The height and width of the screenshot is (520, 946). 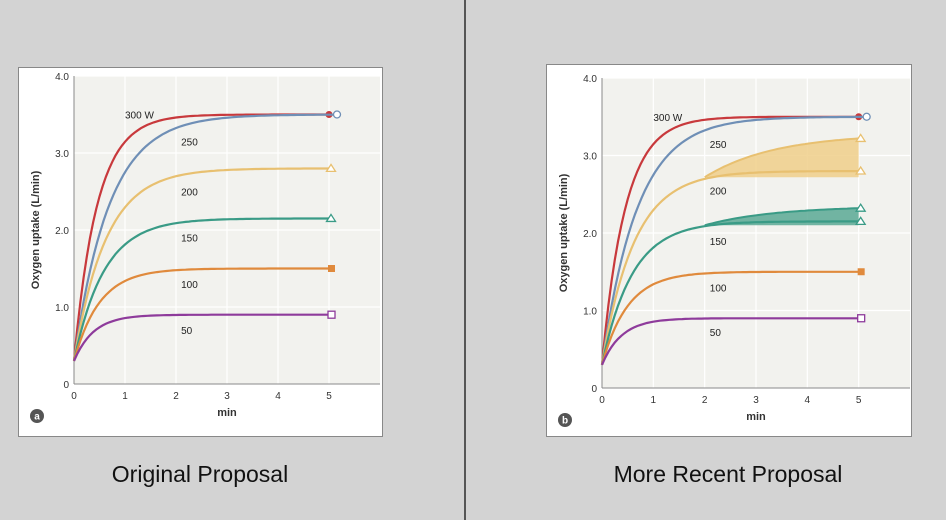 I want to click on caption-recent-proposal: More Recent Proposal, so click(x=728, y=474).